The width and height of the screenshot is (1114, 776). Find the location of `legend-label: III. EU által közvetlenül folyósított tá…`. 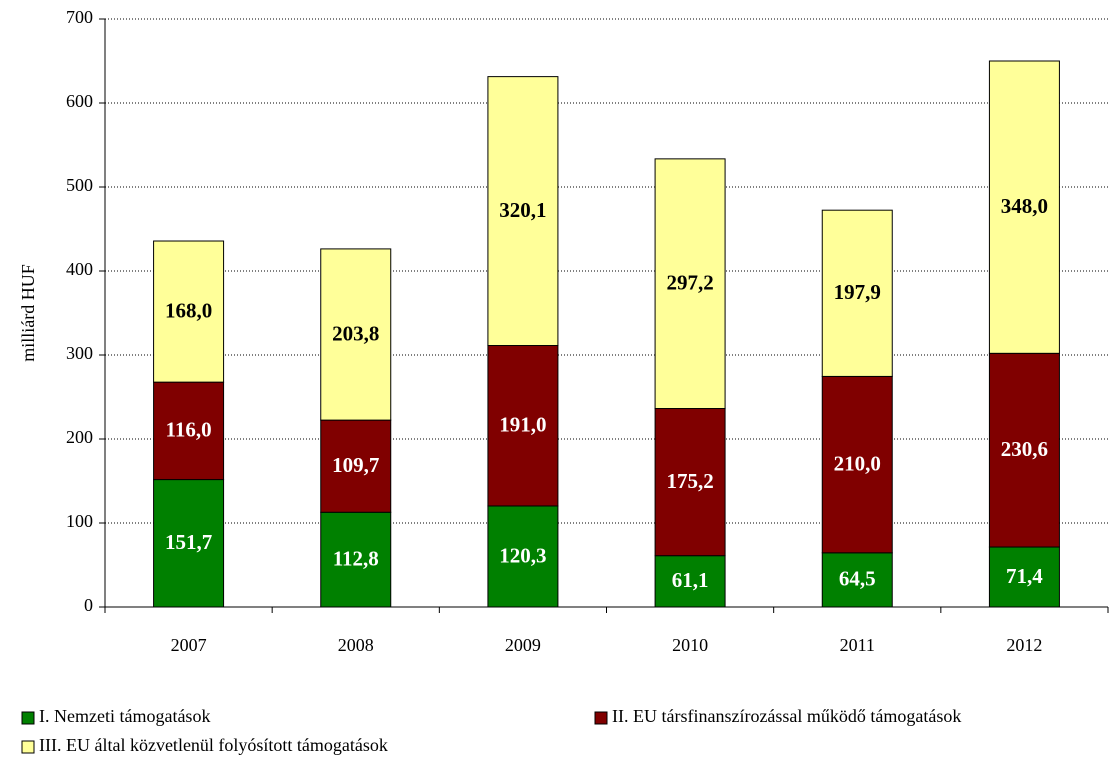

legend-label: III. EU által közvetlenül folyósított tá… is located at coordinates (213, 745).